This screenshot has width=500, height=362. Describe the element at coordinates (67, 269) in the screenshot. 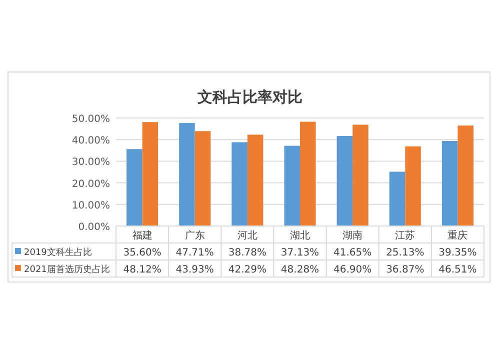

I see `legend-label: 2021届首选历史占比` at that location.